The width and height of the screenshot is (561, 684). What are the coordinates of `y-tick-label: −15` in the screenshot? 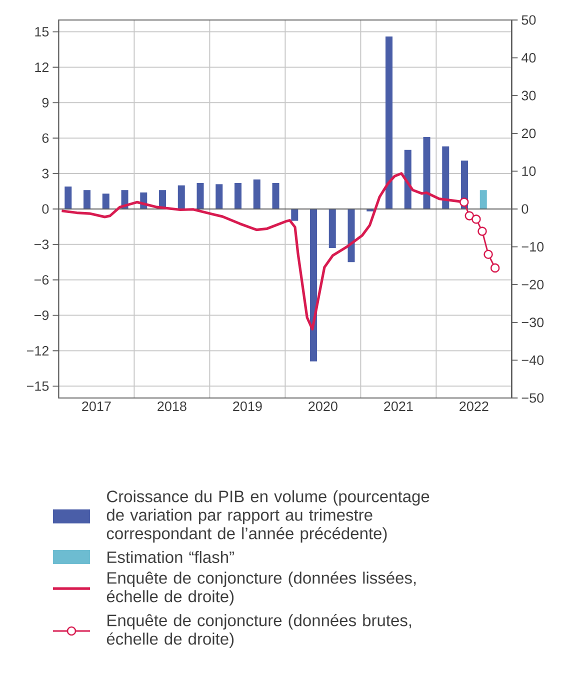 It's located at (37, 386).